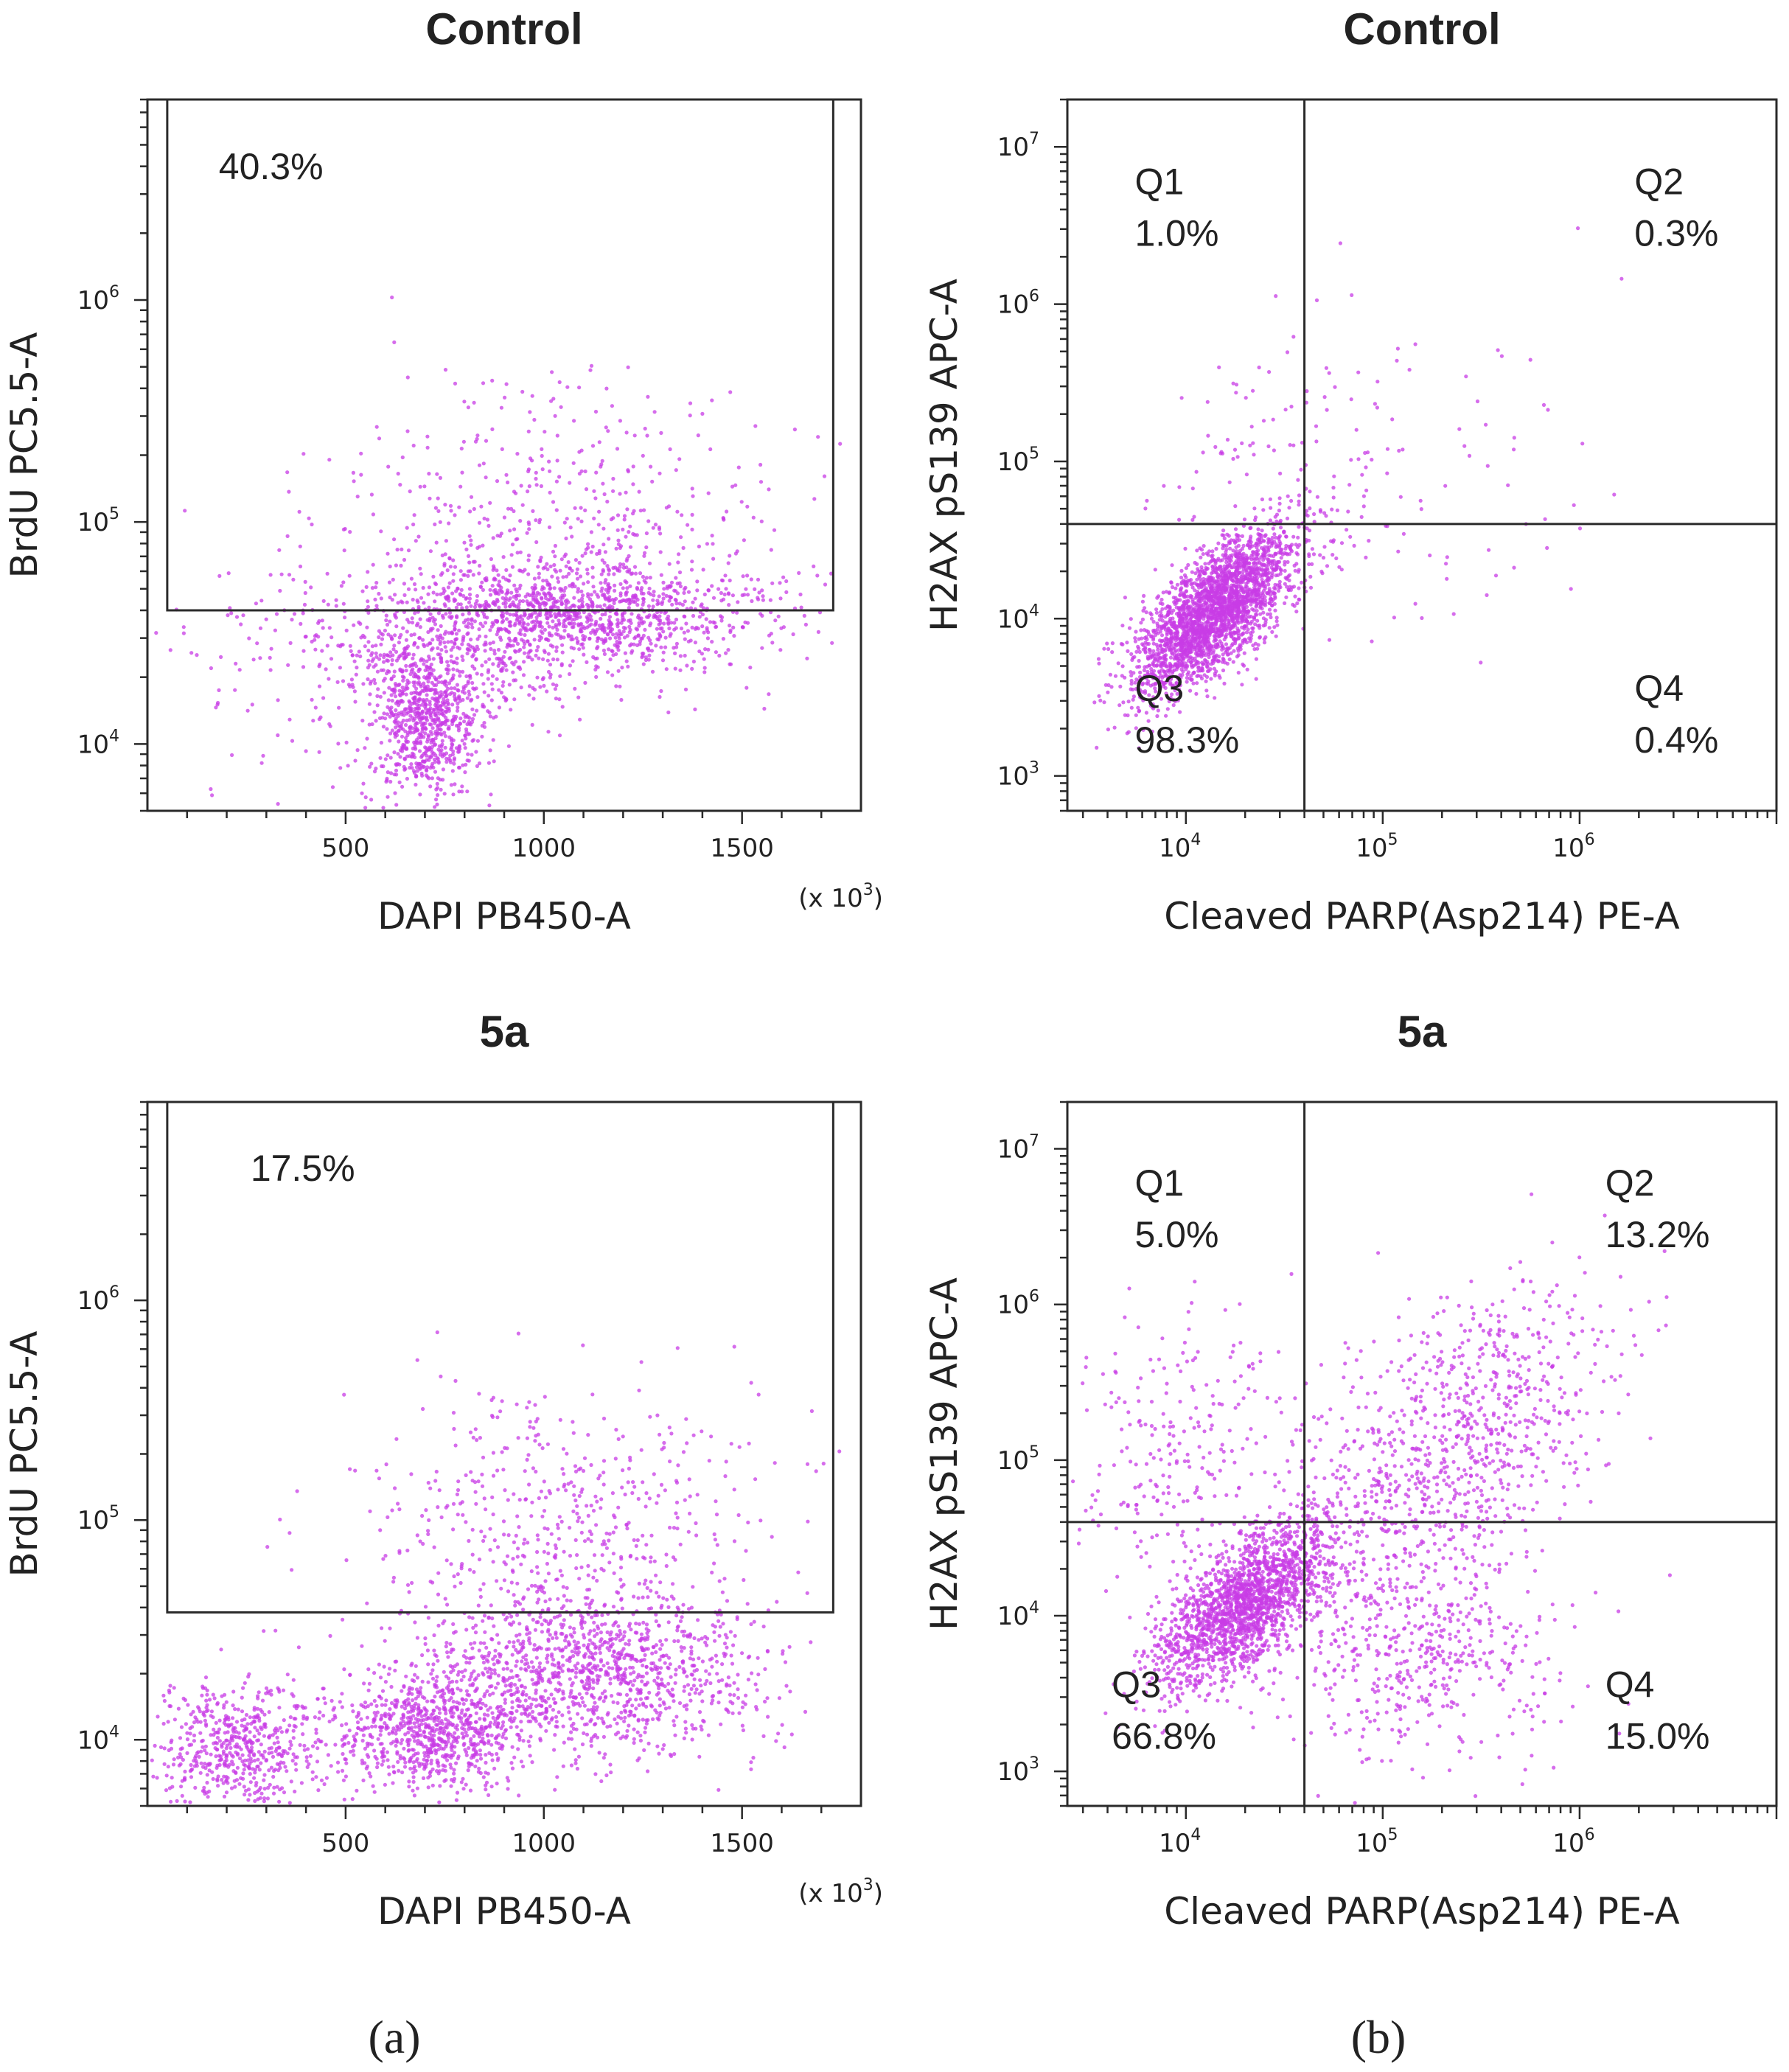  Describe the element at coordinates (1421, 29) in the screenshot. I see `plot-title: Control` at that location.